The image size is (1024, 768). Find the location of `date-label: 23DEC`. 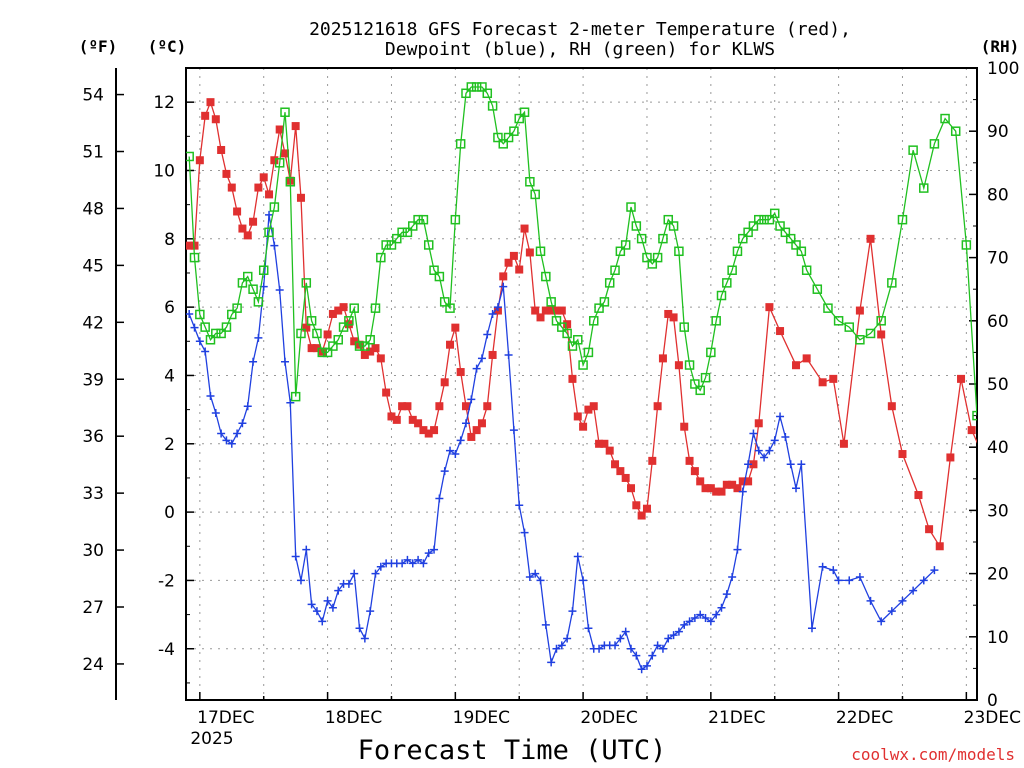

date-label: 23DEC is located at coordinates (992, 718).